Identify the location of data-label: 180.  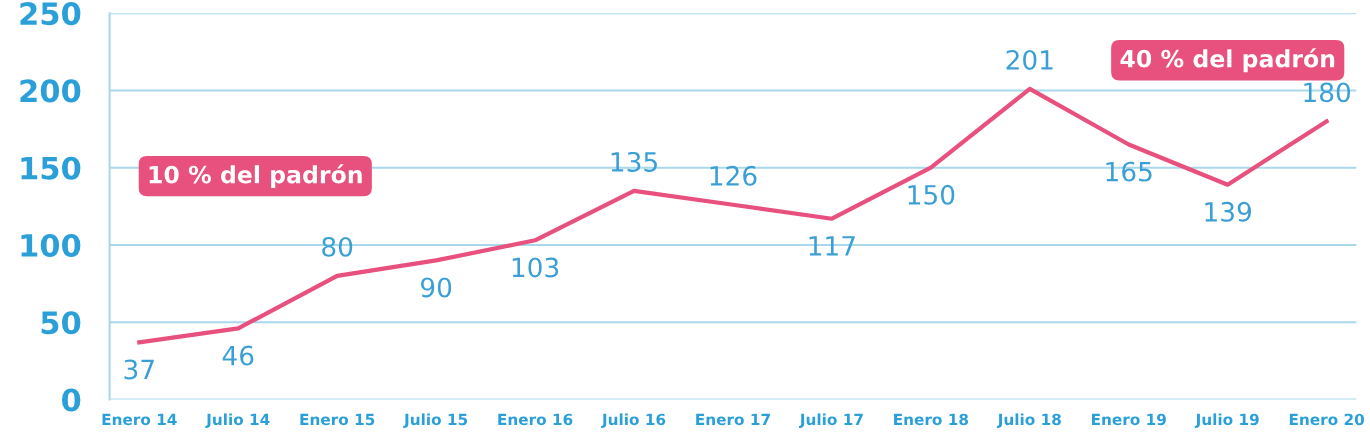
(1327, 92).